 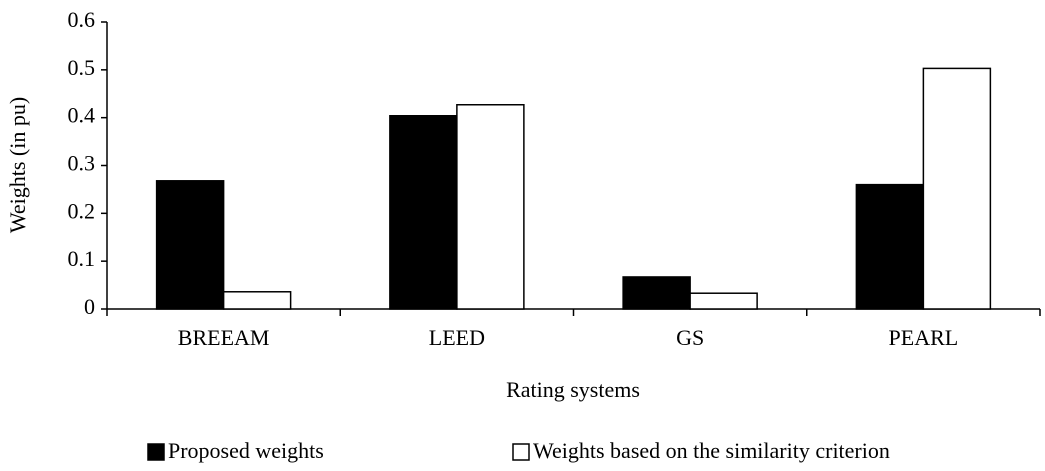 I want to click on y-tick-label: 0.6, so click(x=82, y=19).